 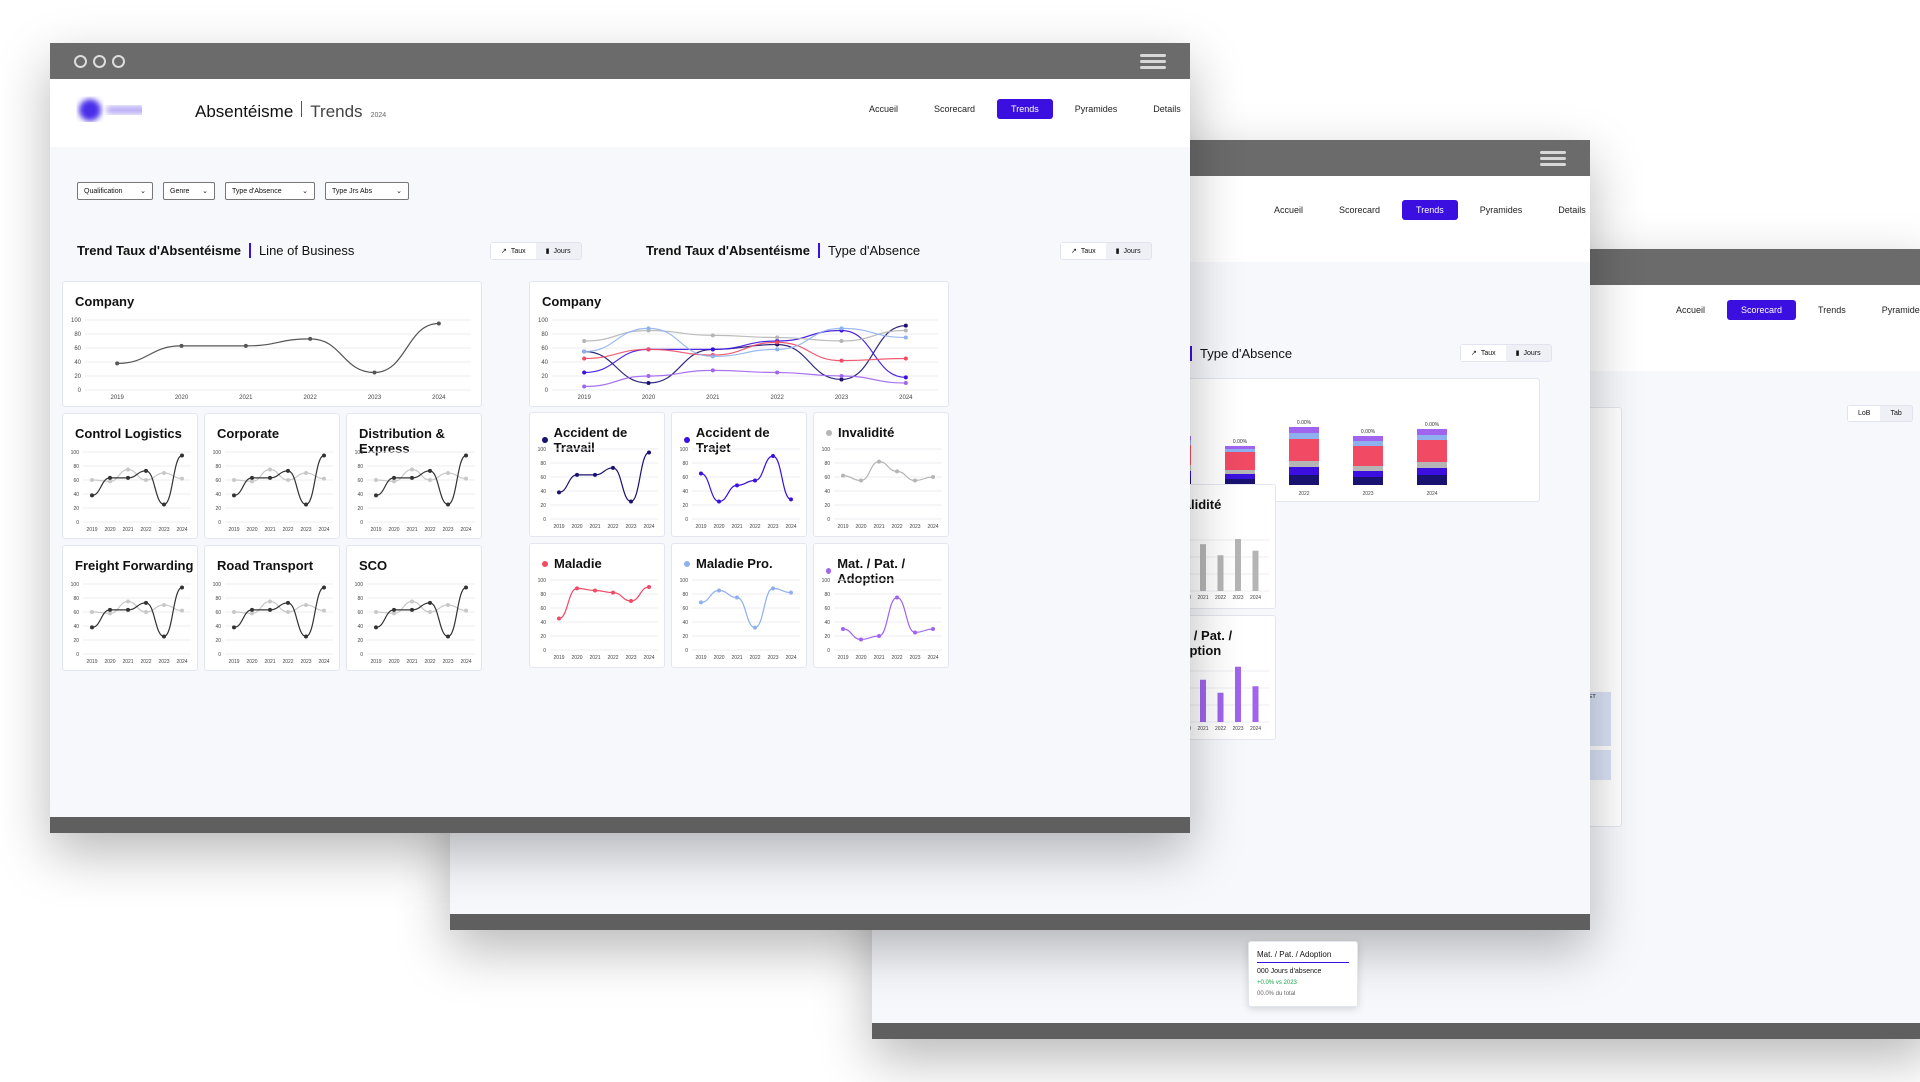 I want to click on filter-type-absence: Type d'Absence ⌄, so click(x=270, y=191).